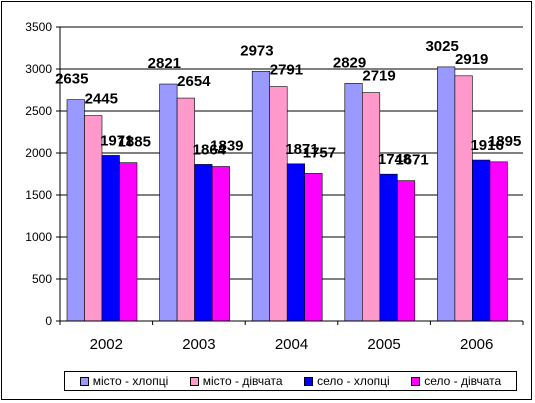 Image resolution: width=535 pixels, height=403 pixels. I want to click on data-label: 1916, so click(486, 145).